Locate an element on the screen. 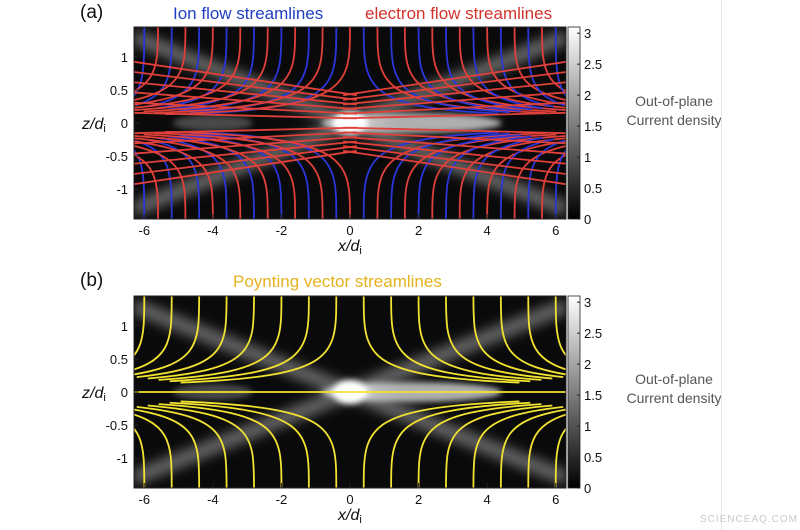 The height and width of the screenshot is (530, 800). x-axis-label-sub: i is located at coordinates (360, 251).